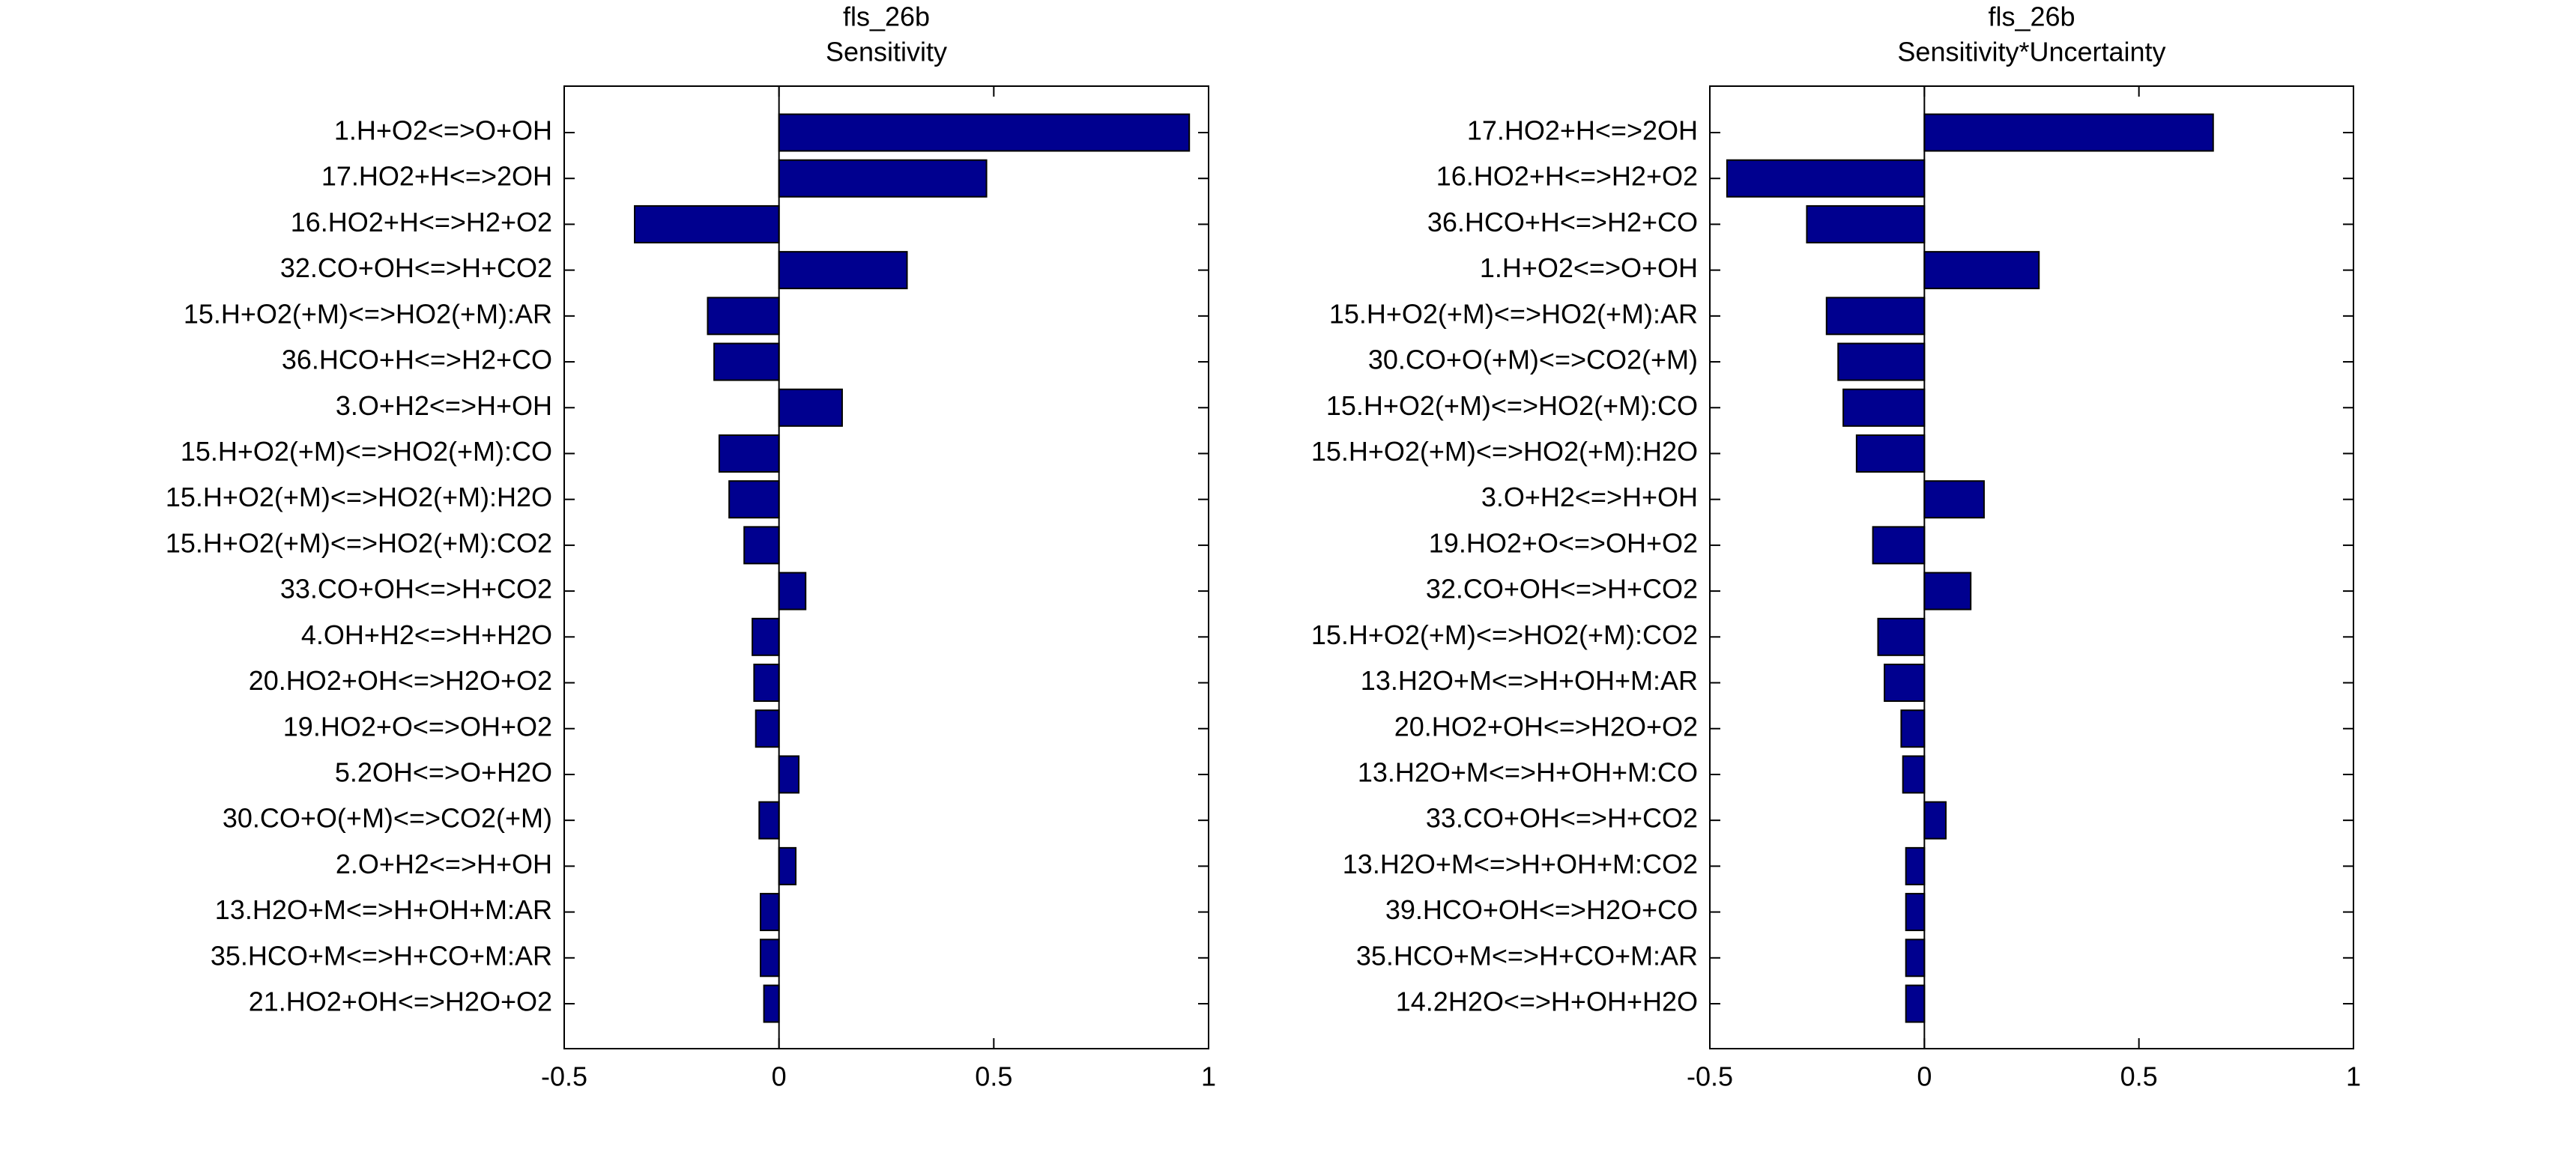 The image size is (2576, 1170). What do you see at coordinates (1547, 1001) in the screenshot?
I see `y-tick-label: 14.2H2O<=>H+OH+H2O` at bounding box center [1547, 1001].